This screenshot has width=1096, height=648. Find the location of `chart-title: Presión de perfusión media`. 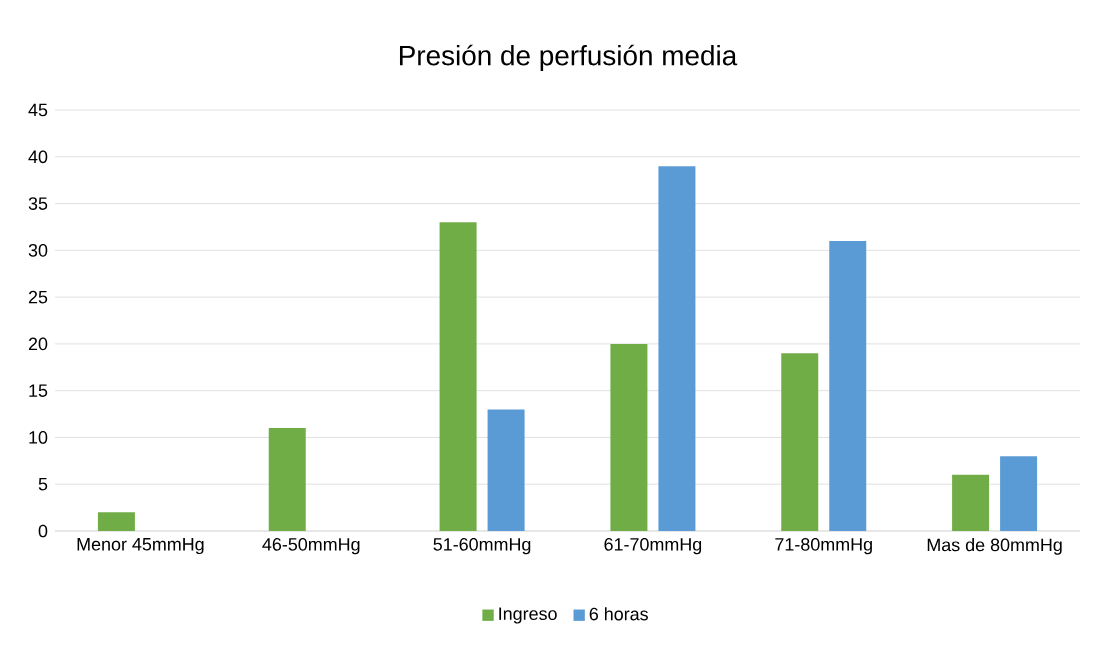

chart-title: Presión de perfusión media is located at coordinates (568, 57).